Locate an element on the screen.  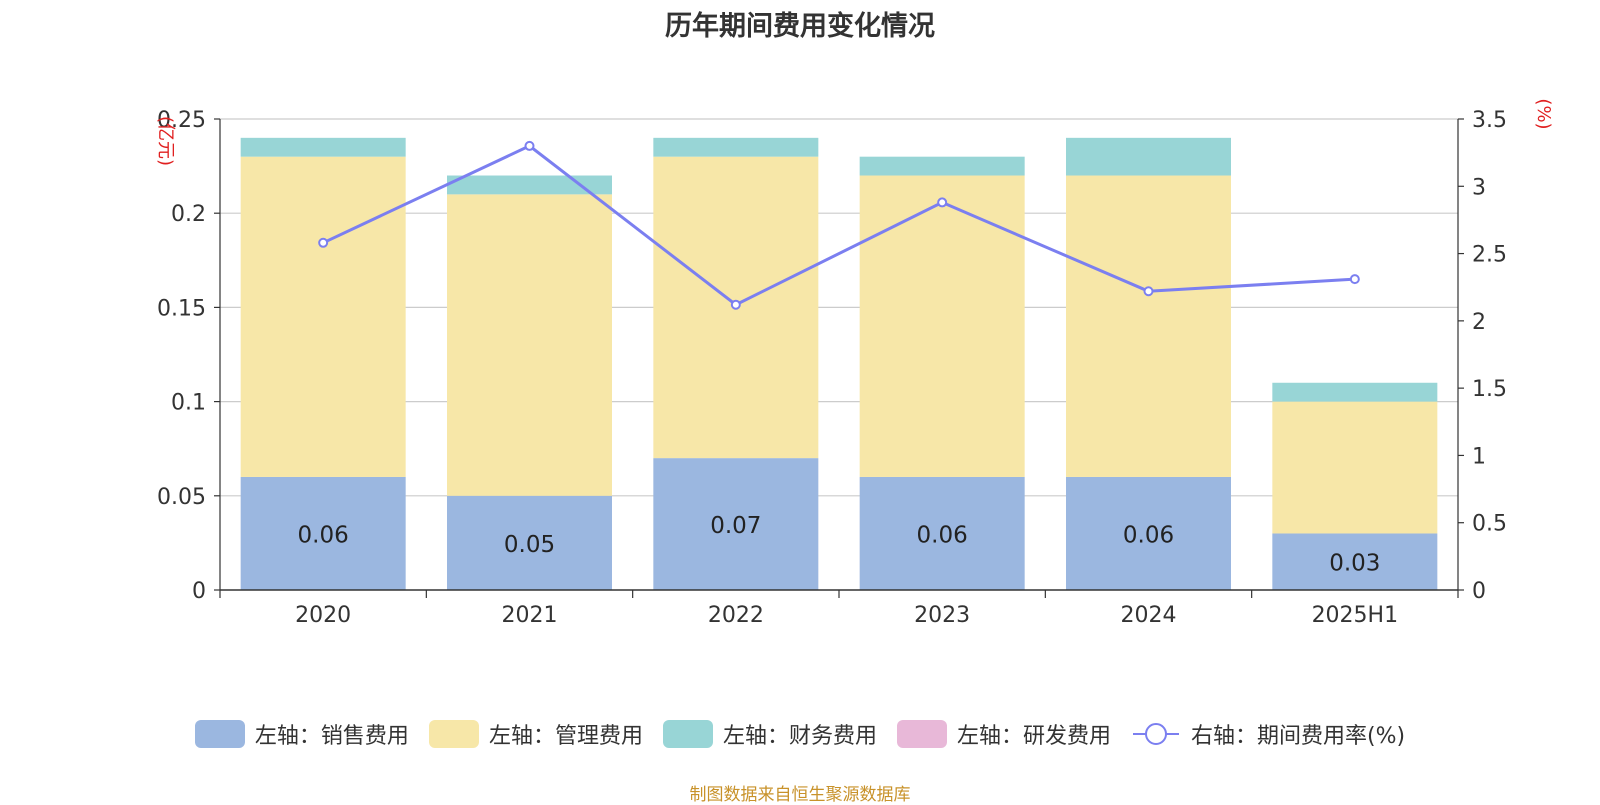
legend-item-finance: 左轴：财务费用 is located at coordinates (769, 734).